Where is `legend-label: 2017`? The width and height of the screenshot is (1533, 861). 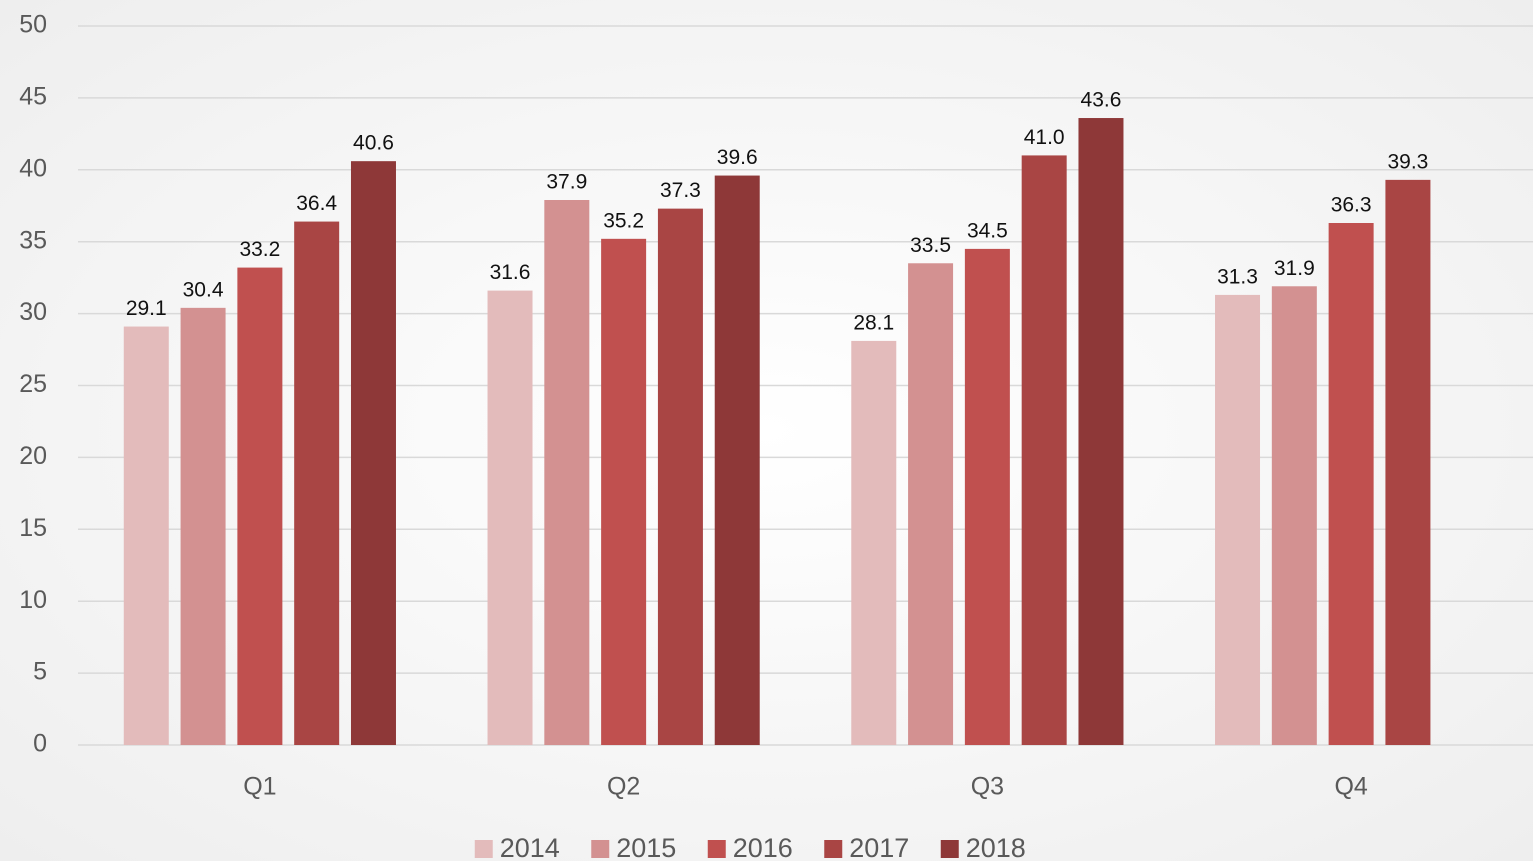 legend-label: 2017 is located at coordinates (879, 847).